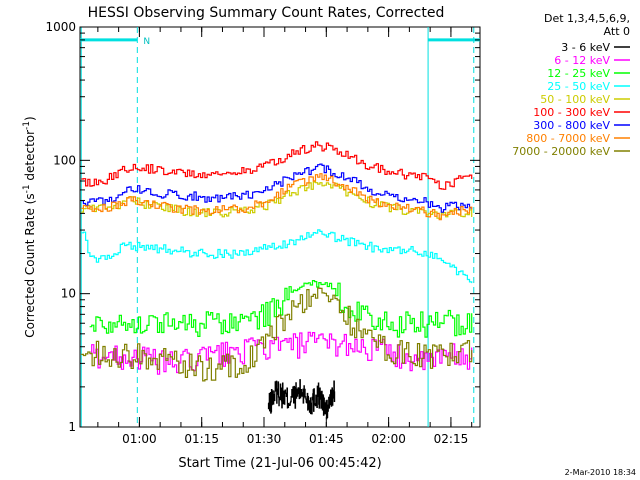  What do you see at coordinates (585, 47) in the screenshot?
I see `legend-label: 3 - 6 keV` at bounding box center [585, 47].